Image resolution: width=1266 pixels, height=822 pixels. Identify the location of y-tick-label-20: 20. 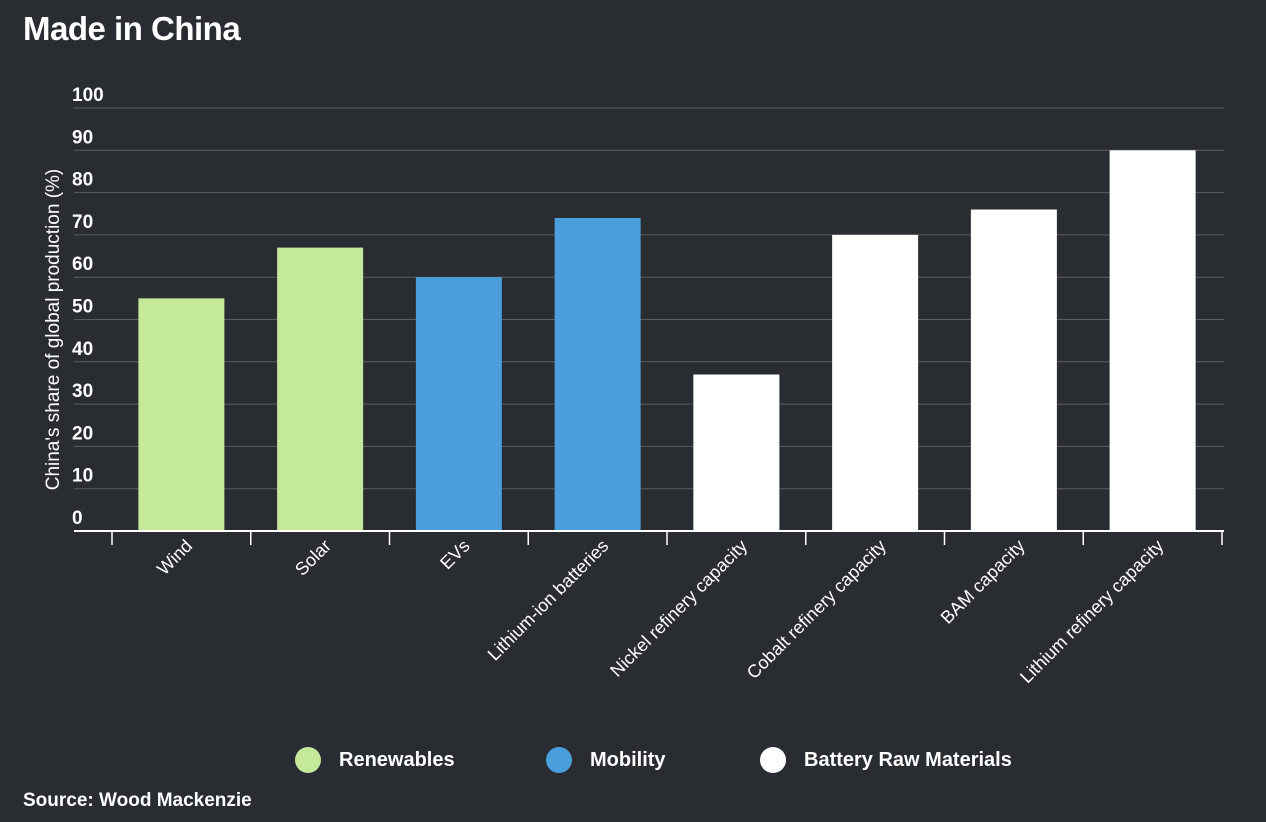
(82, 433).